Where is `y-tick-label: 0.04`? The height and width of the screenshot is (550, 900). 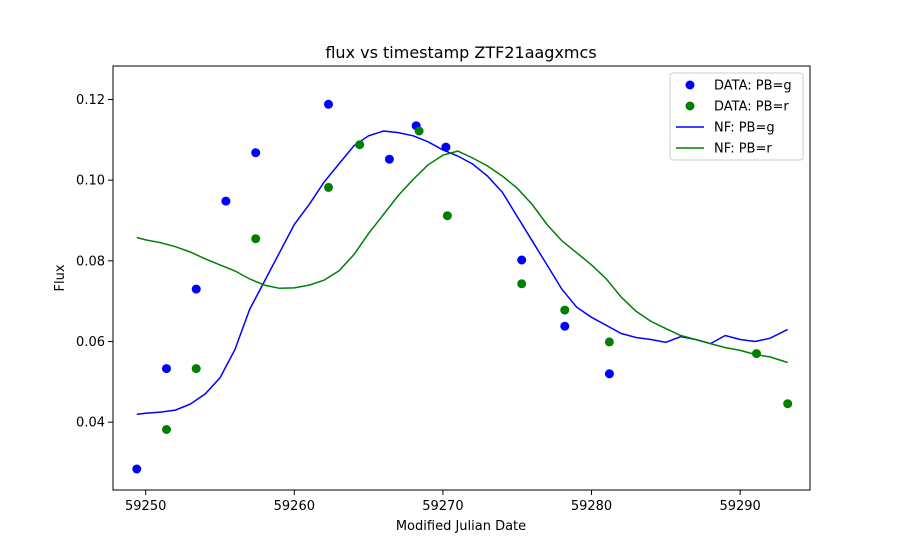
y-tick-label: 0.04 is located at coordinates (90, 423).